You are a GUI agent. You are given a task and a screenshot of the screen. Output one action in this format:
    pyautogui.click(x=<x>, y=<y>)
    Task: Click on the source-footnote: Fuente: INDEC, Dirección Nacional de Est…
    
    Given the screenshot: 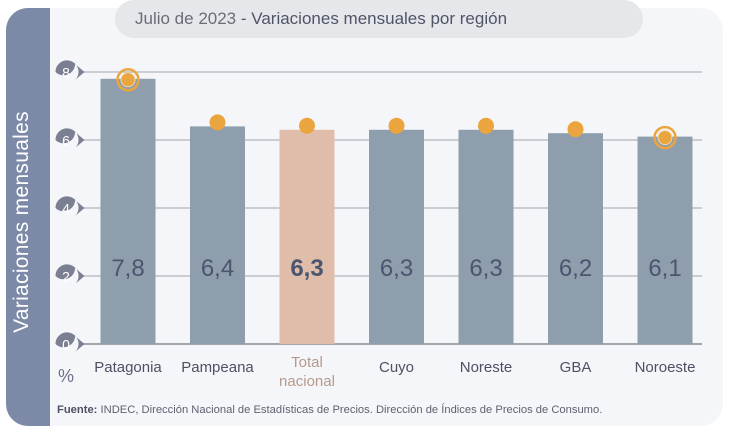 What is the action you would take?
    pyautogui.click(x=329, y=410)
    